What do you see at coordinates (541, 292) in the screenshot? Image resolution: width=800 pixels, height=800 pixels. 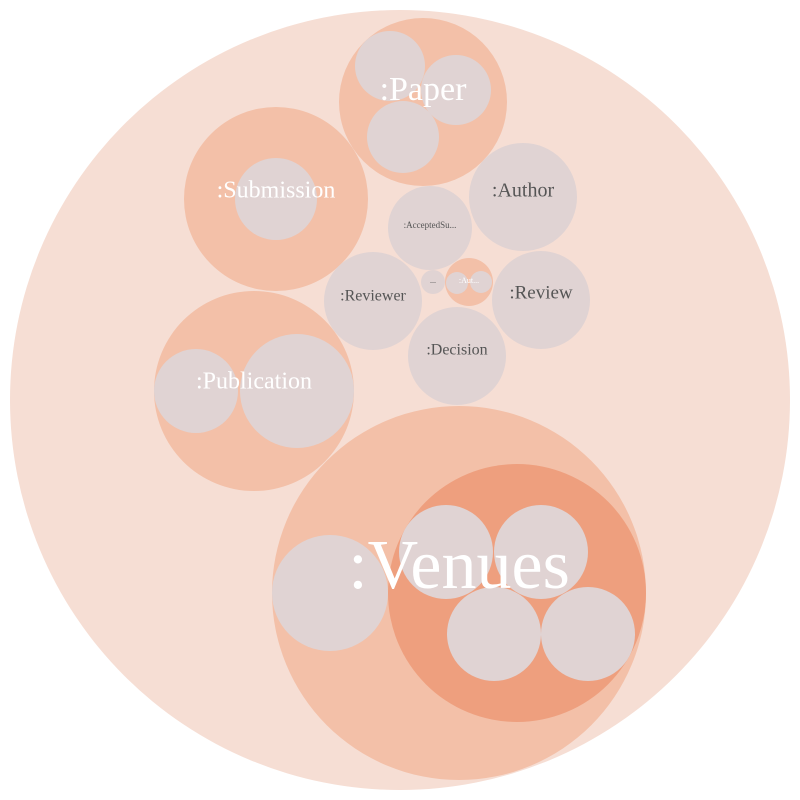 I see `review-label: :Review` at bounding box center [541, 292].